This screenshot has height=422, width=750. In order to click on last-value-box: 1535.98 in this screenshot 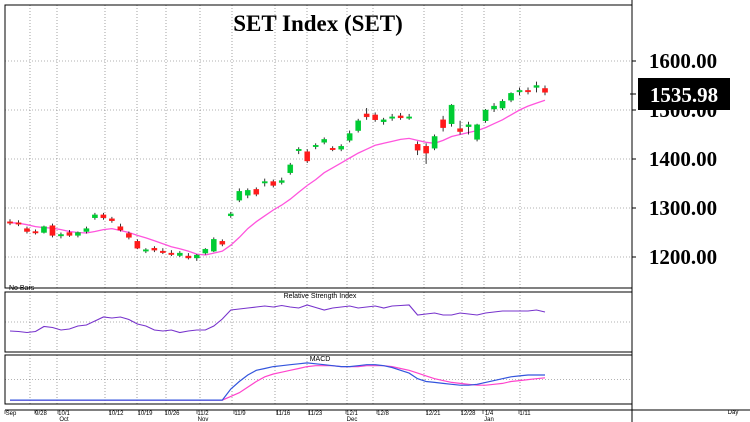, I will do `click(684, 94)`.